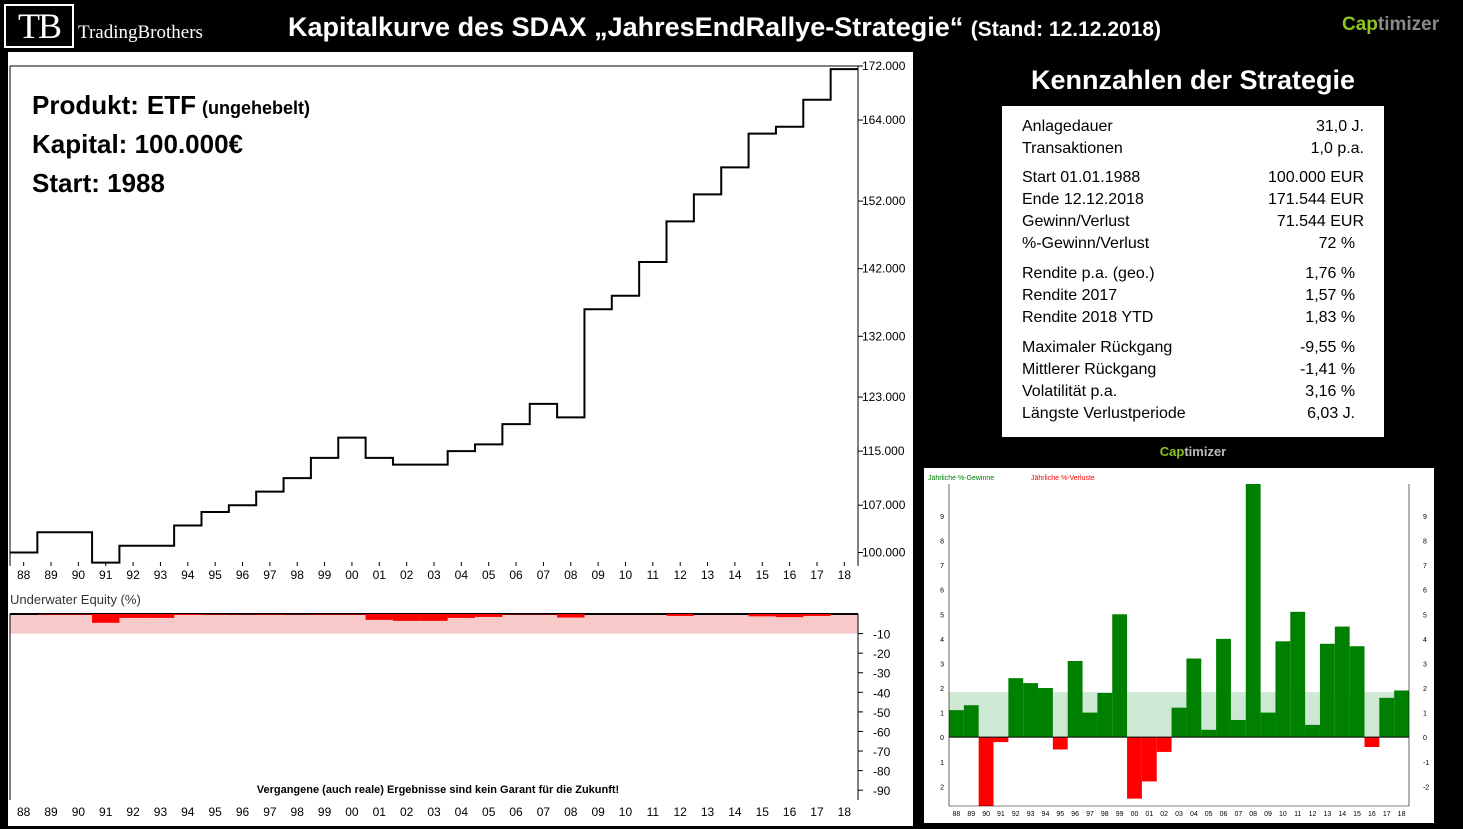 The width and height of the screenshot is (1463, 829). I want to click on kennzahlen-label: Transaktionen, so click(1072, 148).